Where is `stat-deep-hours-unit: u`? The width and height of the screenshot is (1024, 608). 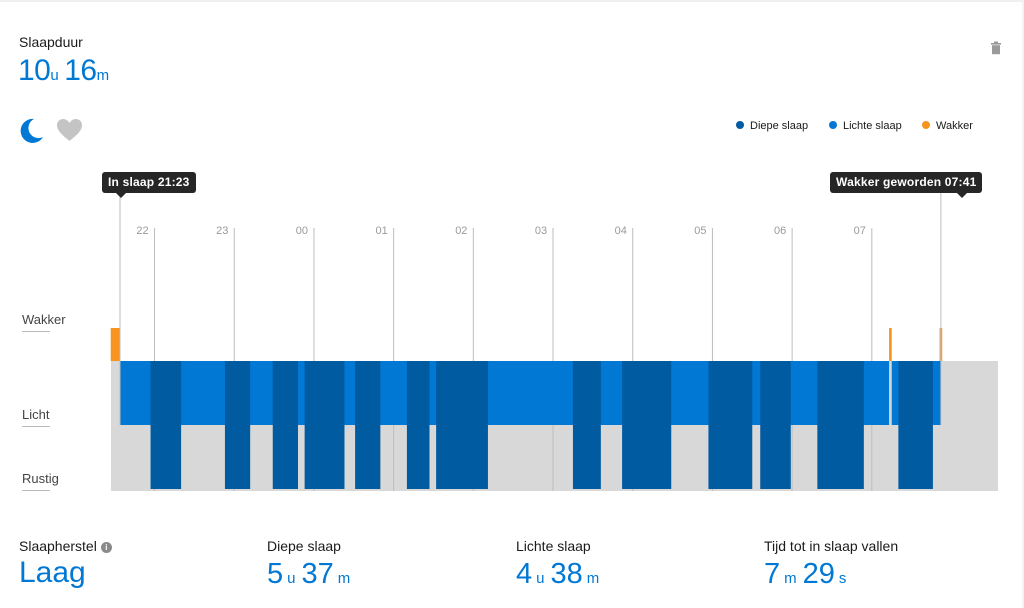 stat-deep-hours-unit: u is located at coordinates (291, 578).